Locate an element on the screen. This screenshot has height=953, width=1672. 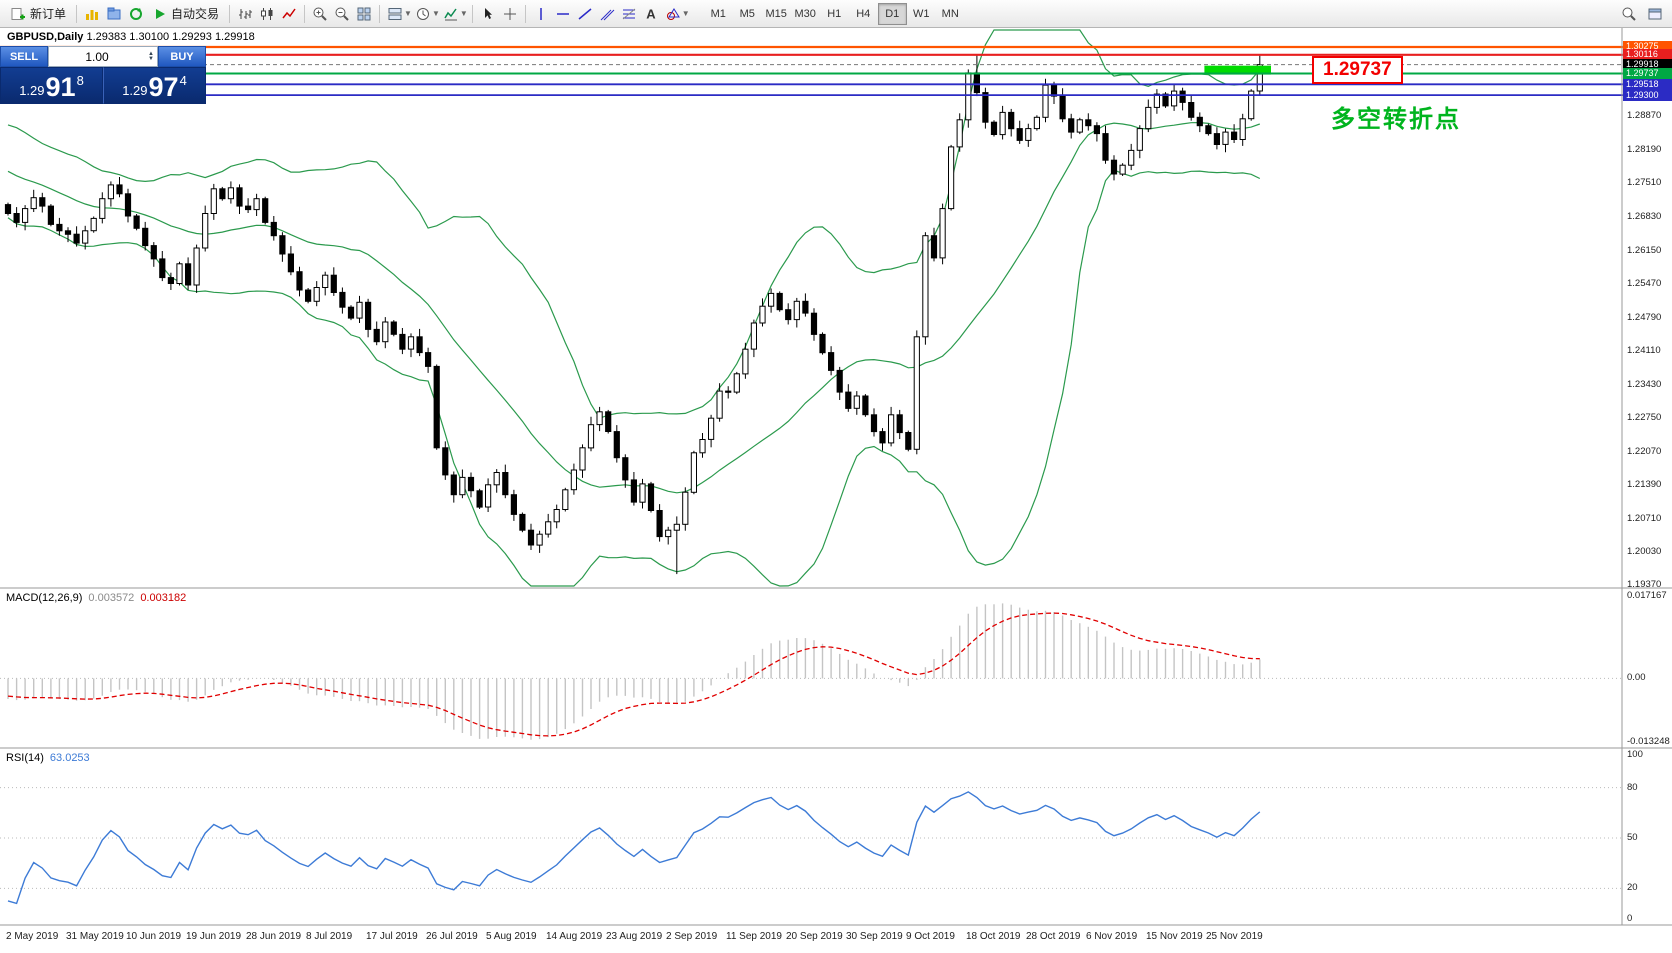
volume-spinner: ▲ ▼ is located at coordinates (151, 56).